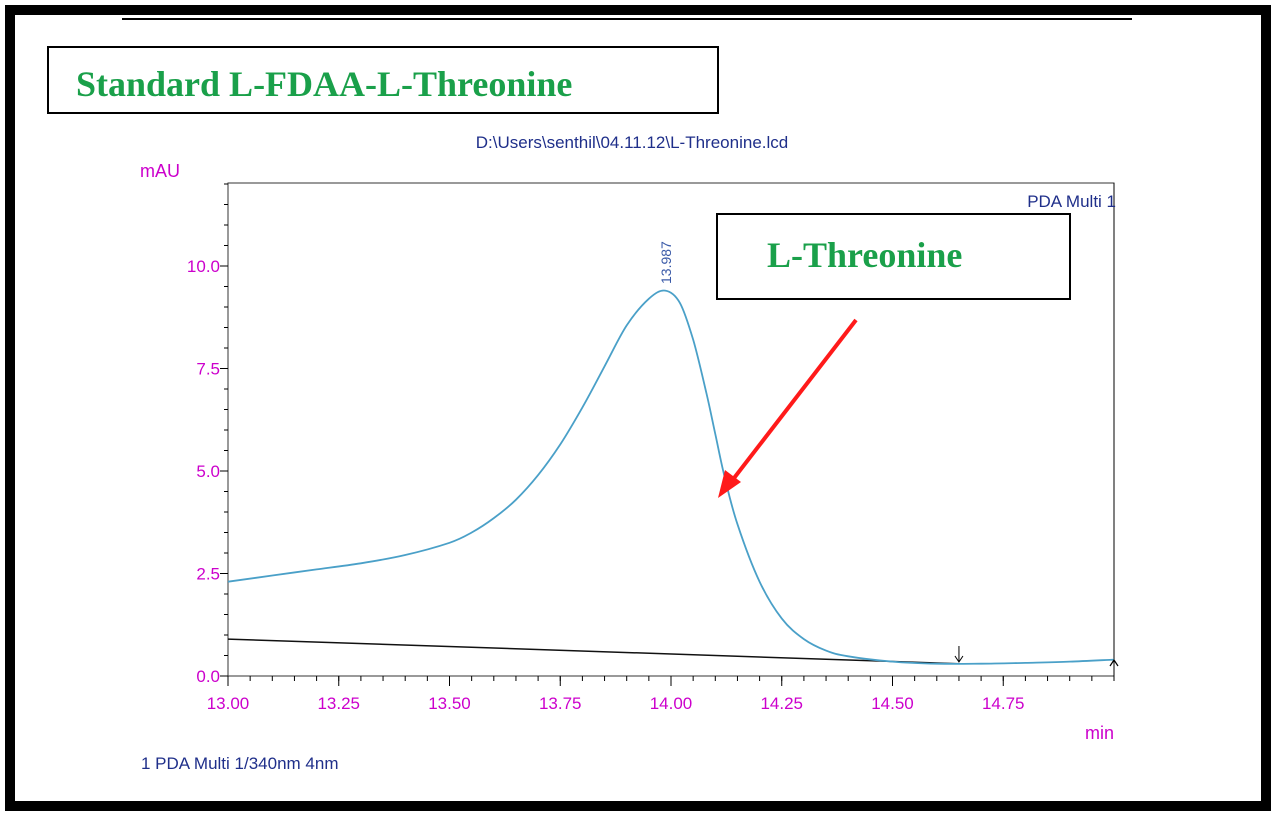 This screenshot has height=823, width=1280. What do you see at coordinates (1114, 662) in the screenshot?
I see `plot-end-arrow` at bounding box center [1114, 662].